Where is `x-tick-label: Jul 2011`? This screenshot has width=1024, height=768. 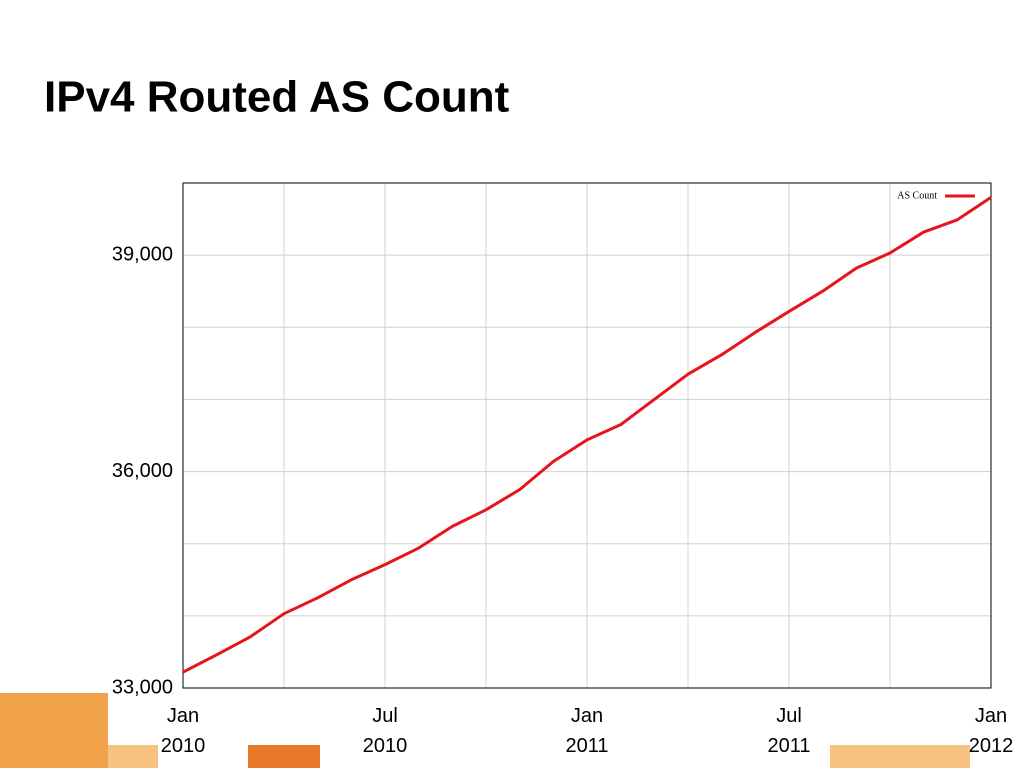
x-tick-label: Jul 2011 is located at coordinates (788, 731).